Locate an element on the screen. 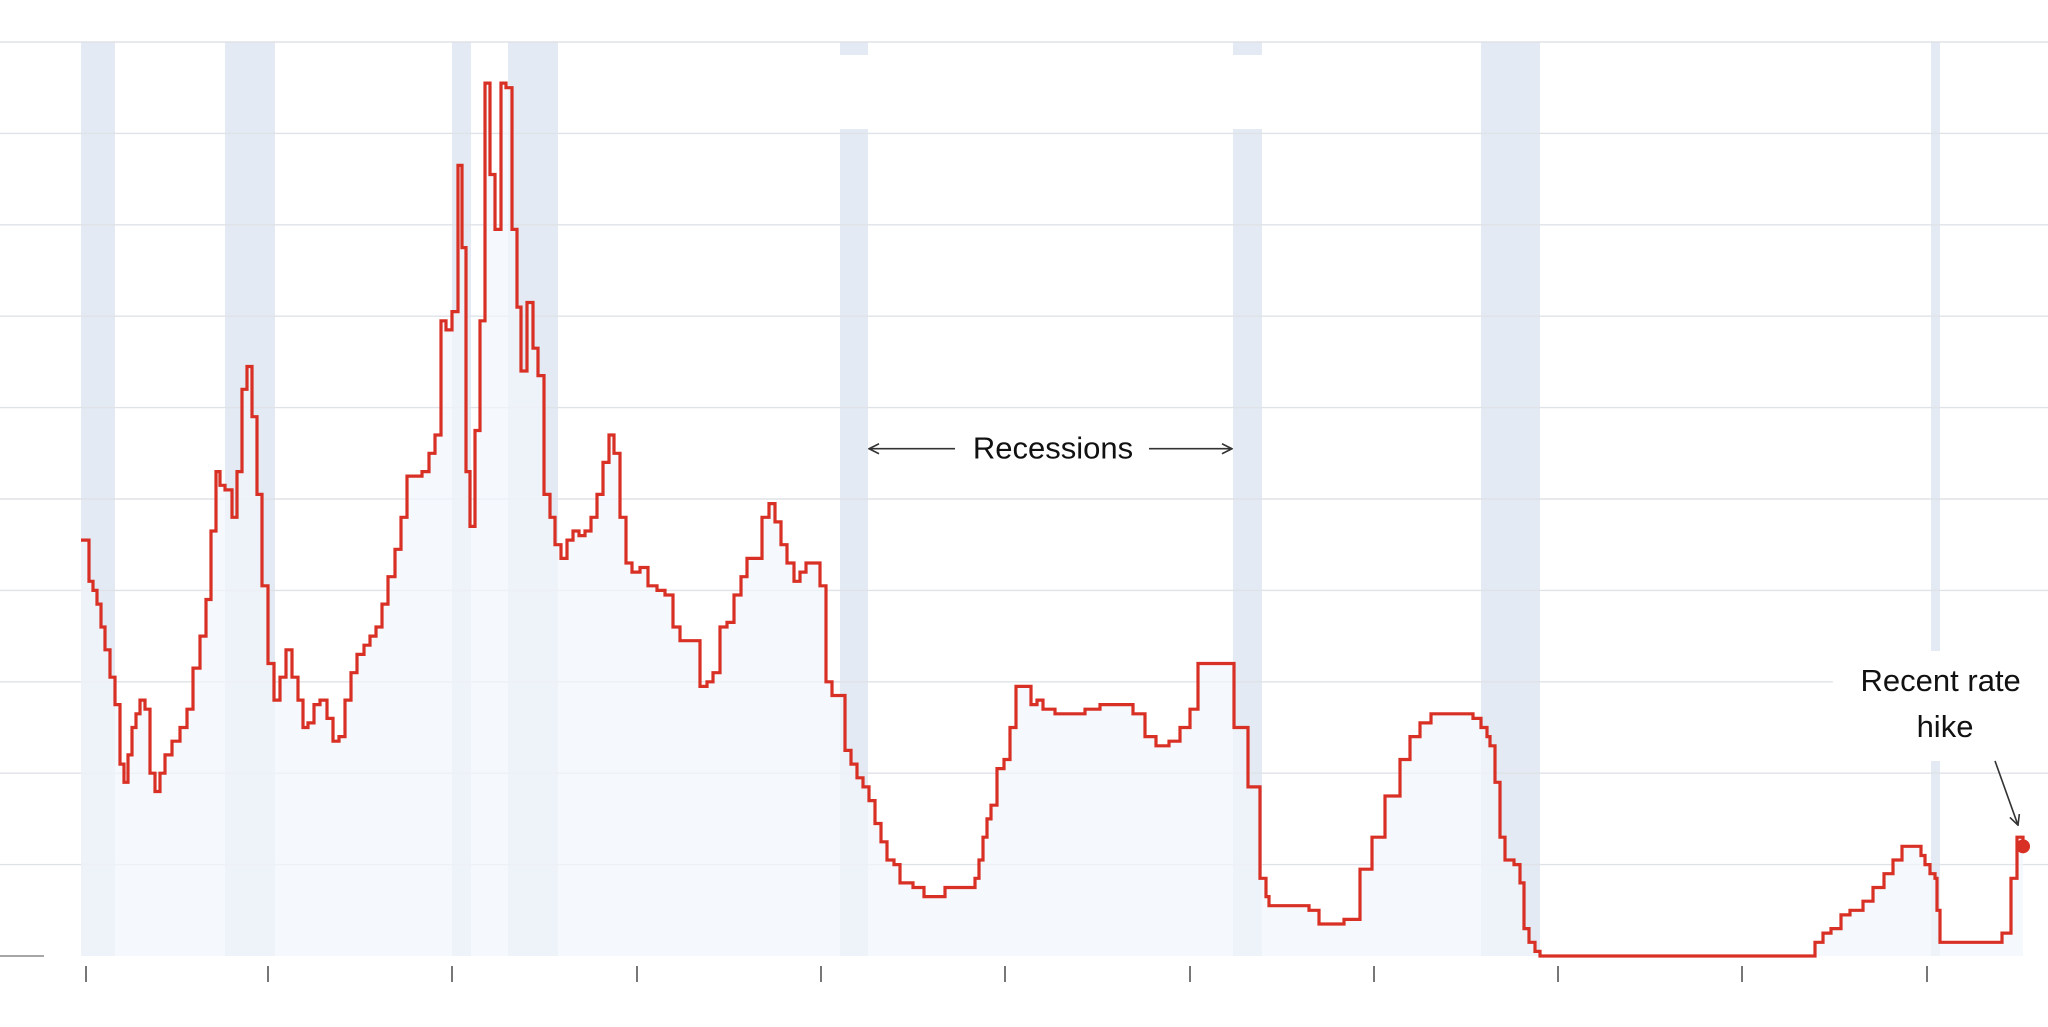 This screenshot has width=2048, height=1027. recessions-label: Recessions is located at coordinates (1053, 448).